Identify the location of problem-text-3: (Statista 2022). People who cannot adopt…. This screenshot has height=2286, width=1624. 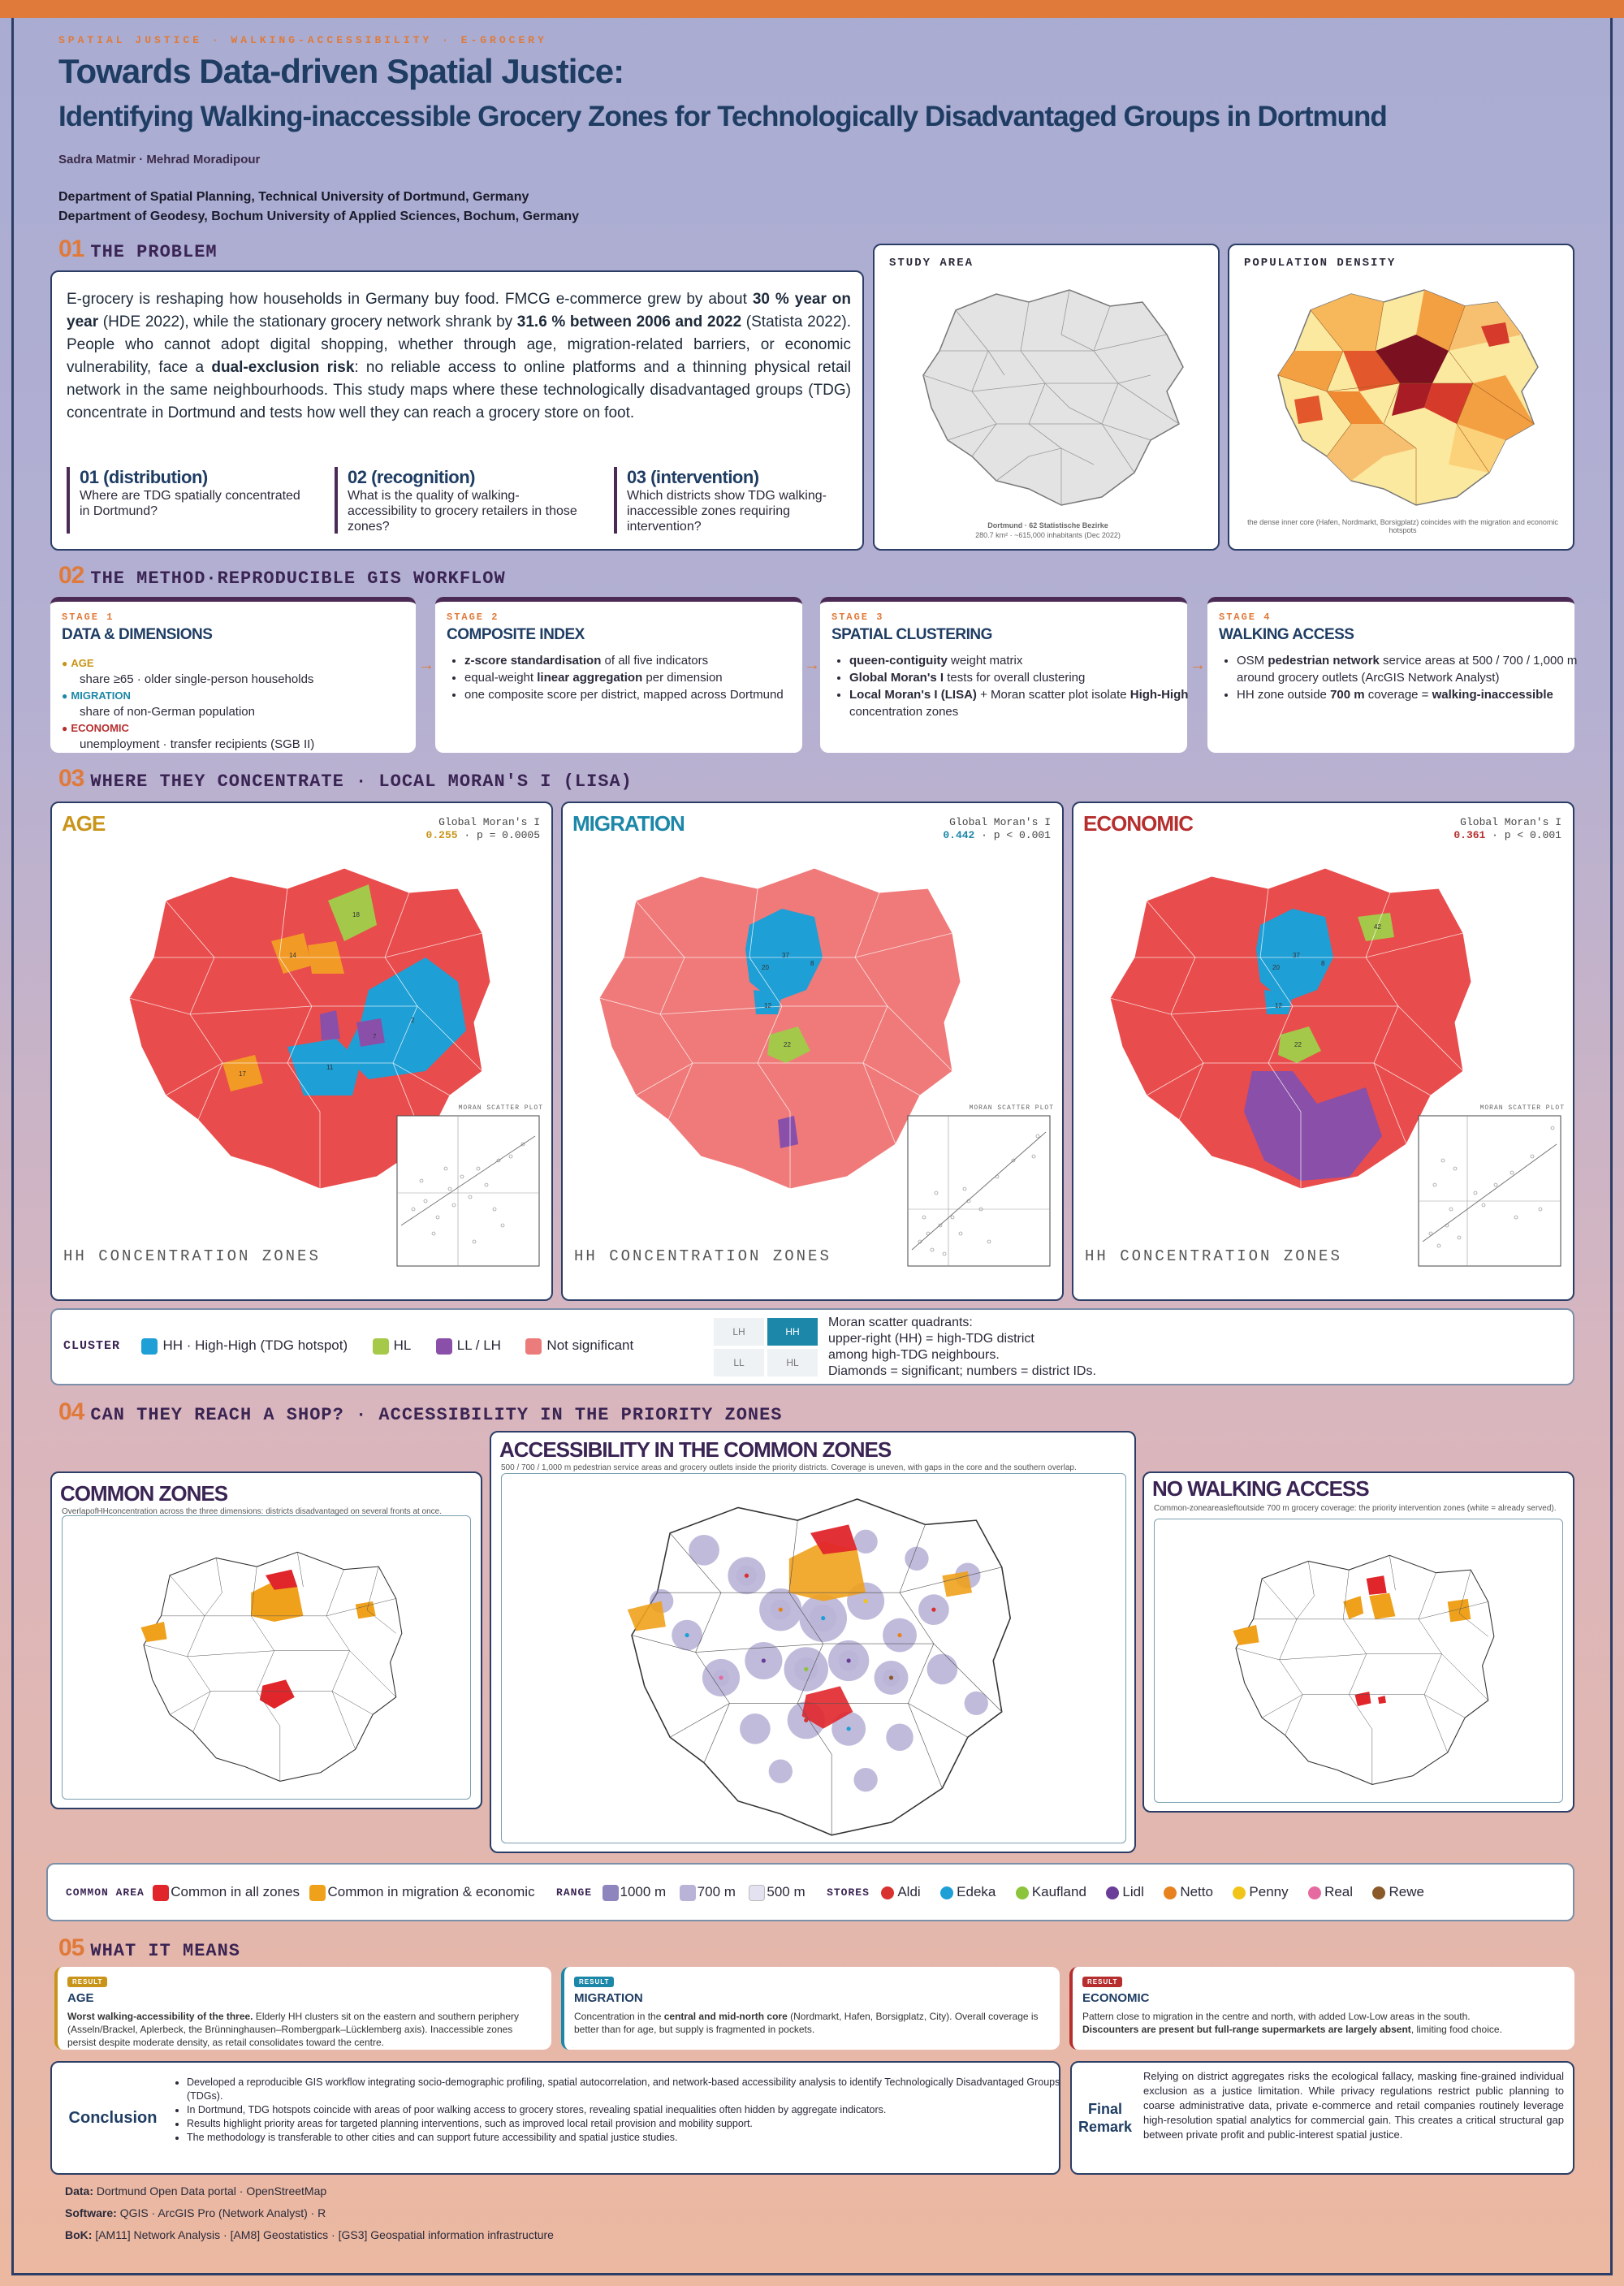
(459, 344).